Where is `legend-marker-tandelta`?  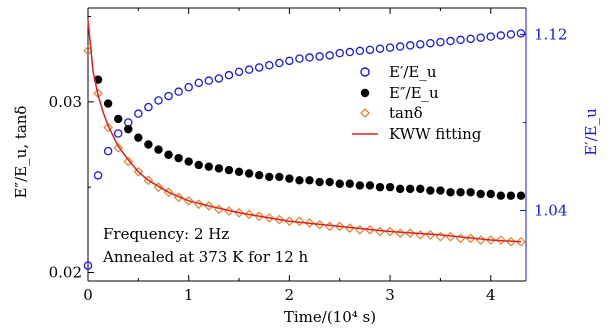
legend-marker-tandelta is located at coordinates (365, 113).